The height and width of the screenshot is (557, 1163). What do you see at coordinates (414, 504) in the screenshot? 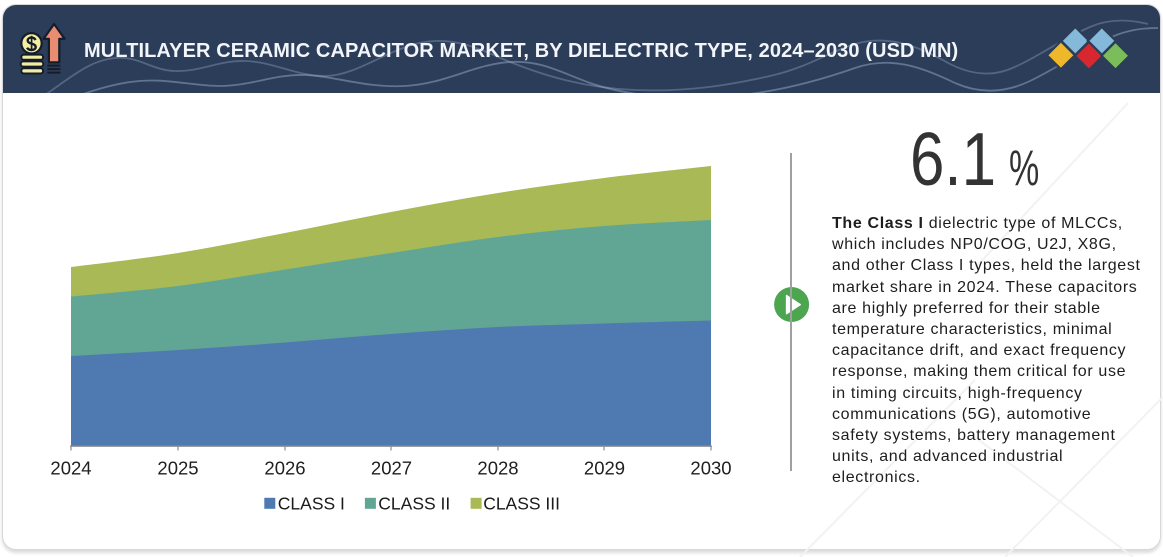
I see `svg-text: CLASS II` at bounding box center [414, 504].